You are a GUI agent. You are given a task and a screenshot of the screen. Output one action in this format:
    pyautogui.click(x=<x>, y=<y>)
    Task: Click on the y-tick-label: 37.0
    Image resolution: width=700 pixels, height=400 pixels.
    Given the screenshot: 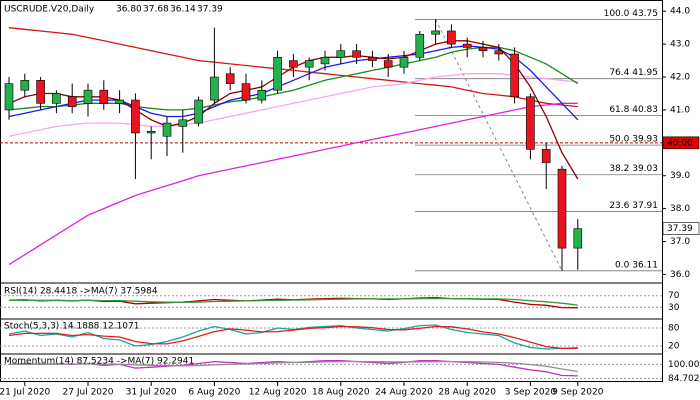 What is the action you would take?
    pyautogui.click(x=680, y=242)
    